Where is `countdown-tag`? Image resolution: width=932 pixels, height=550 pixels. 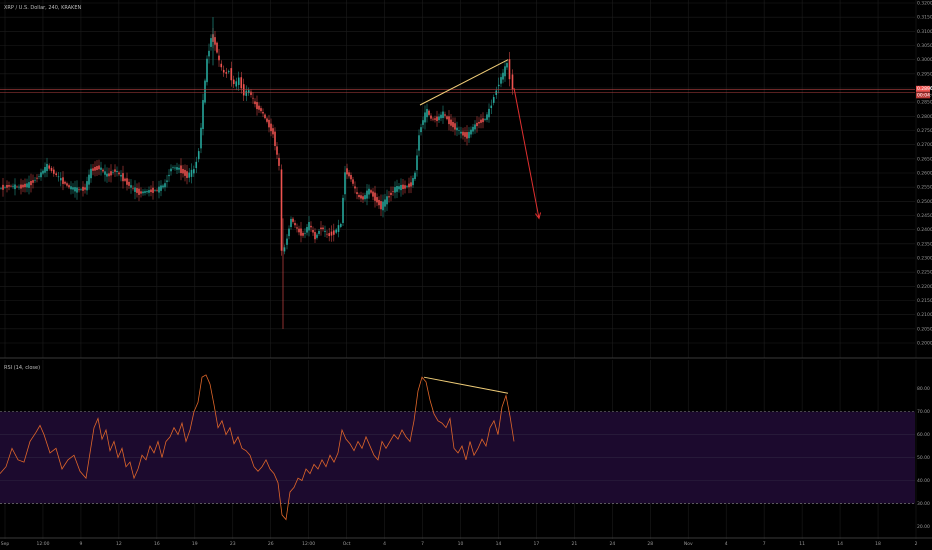 countdown-tag is located at coordinates (923, 95).